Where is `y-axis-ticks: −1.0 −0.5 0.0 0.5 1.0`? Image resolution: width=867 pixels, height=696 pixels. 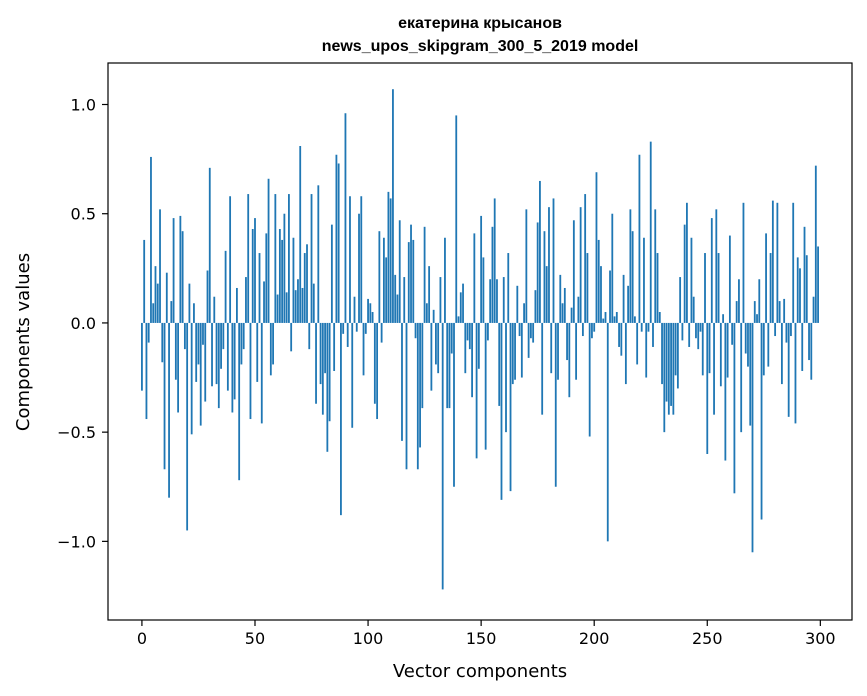 y-axis-ticks: −1.0 −0.5 0.0 0.5 1.0 is located at coordinates (82, 323).